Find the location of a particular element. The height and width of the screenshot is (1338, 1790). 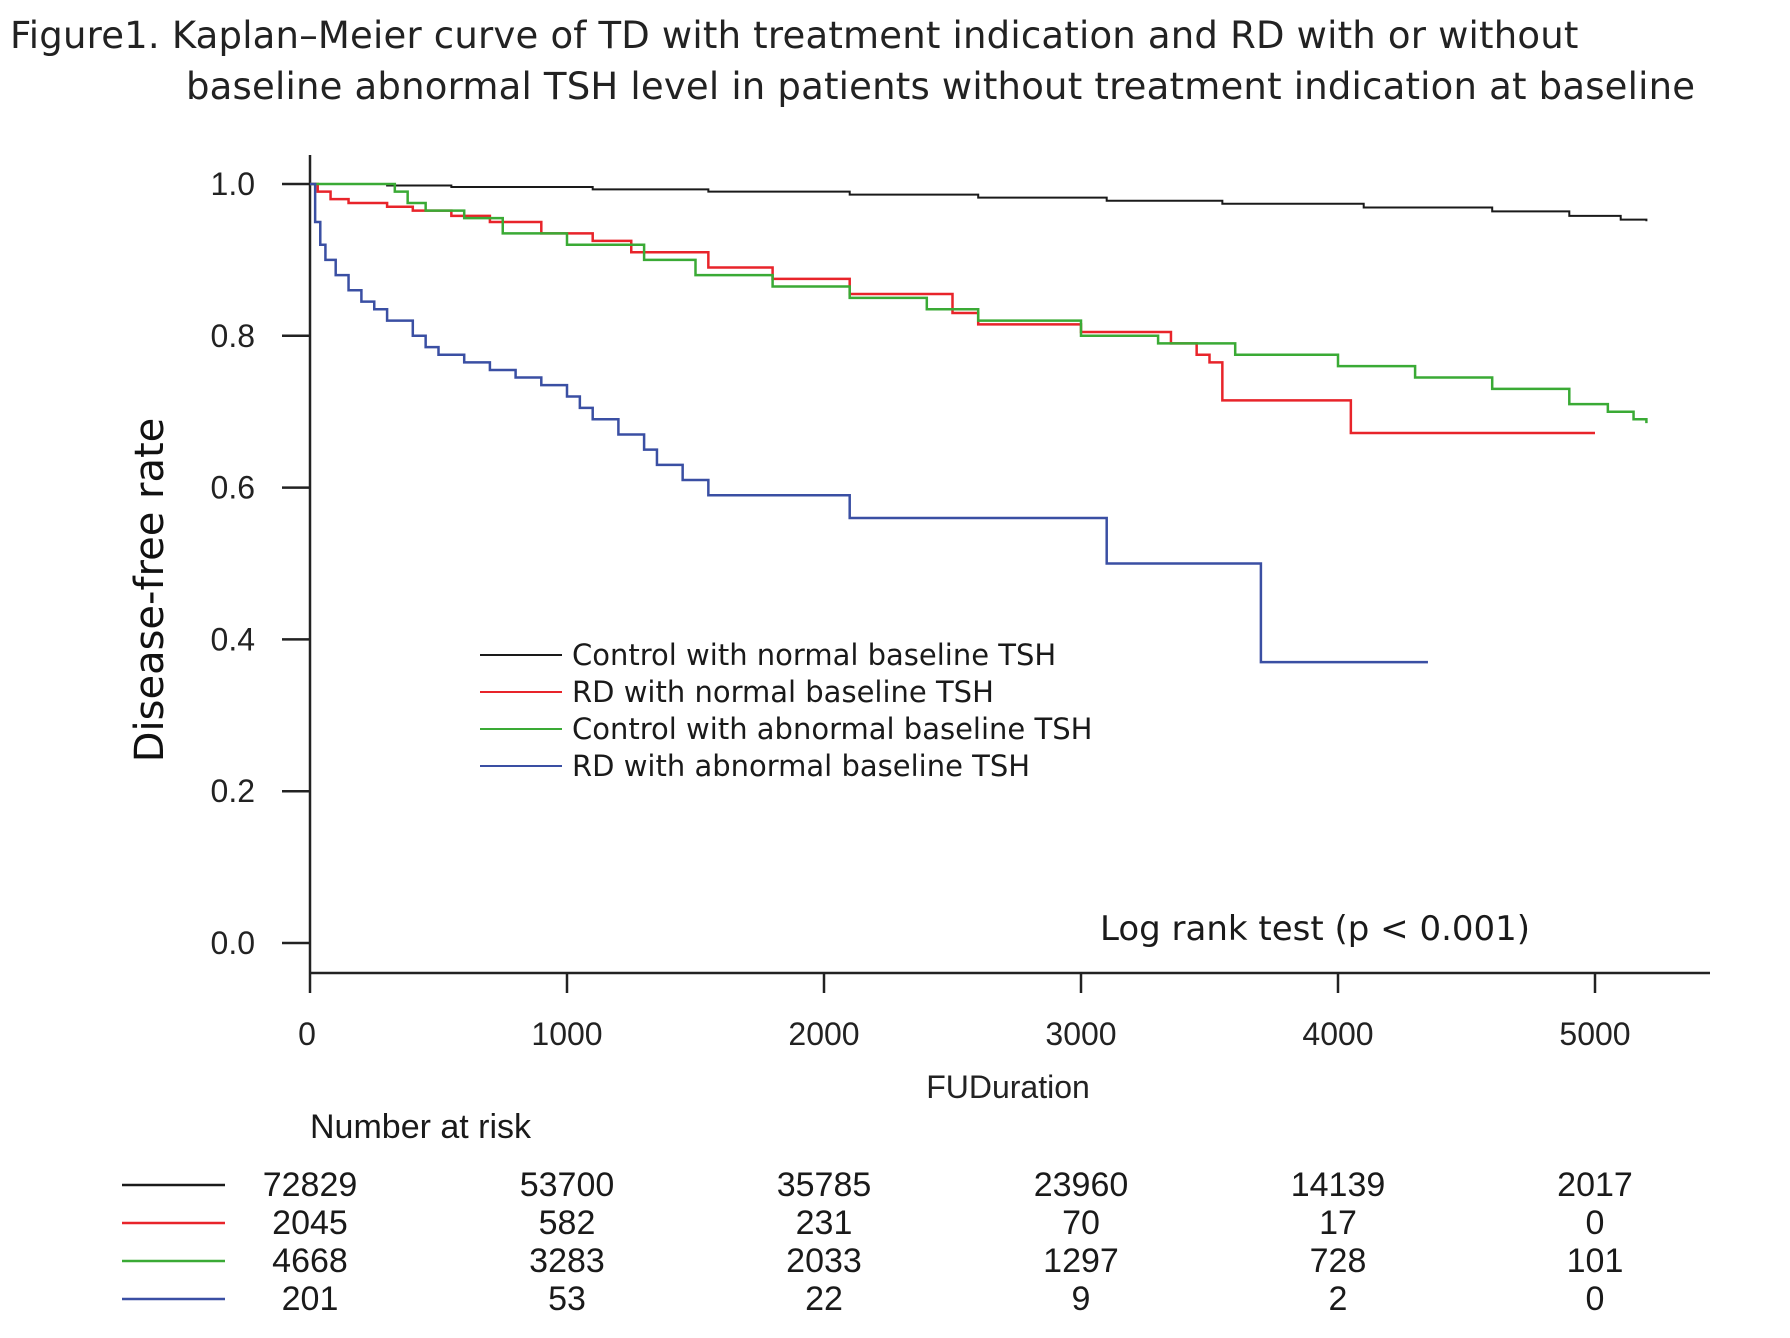

risk-count: 3283 is located at coordinates (567, 1261).